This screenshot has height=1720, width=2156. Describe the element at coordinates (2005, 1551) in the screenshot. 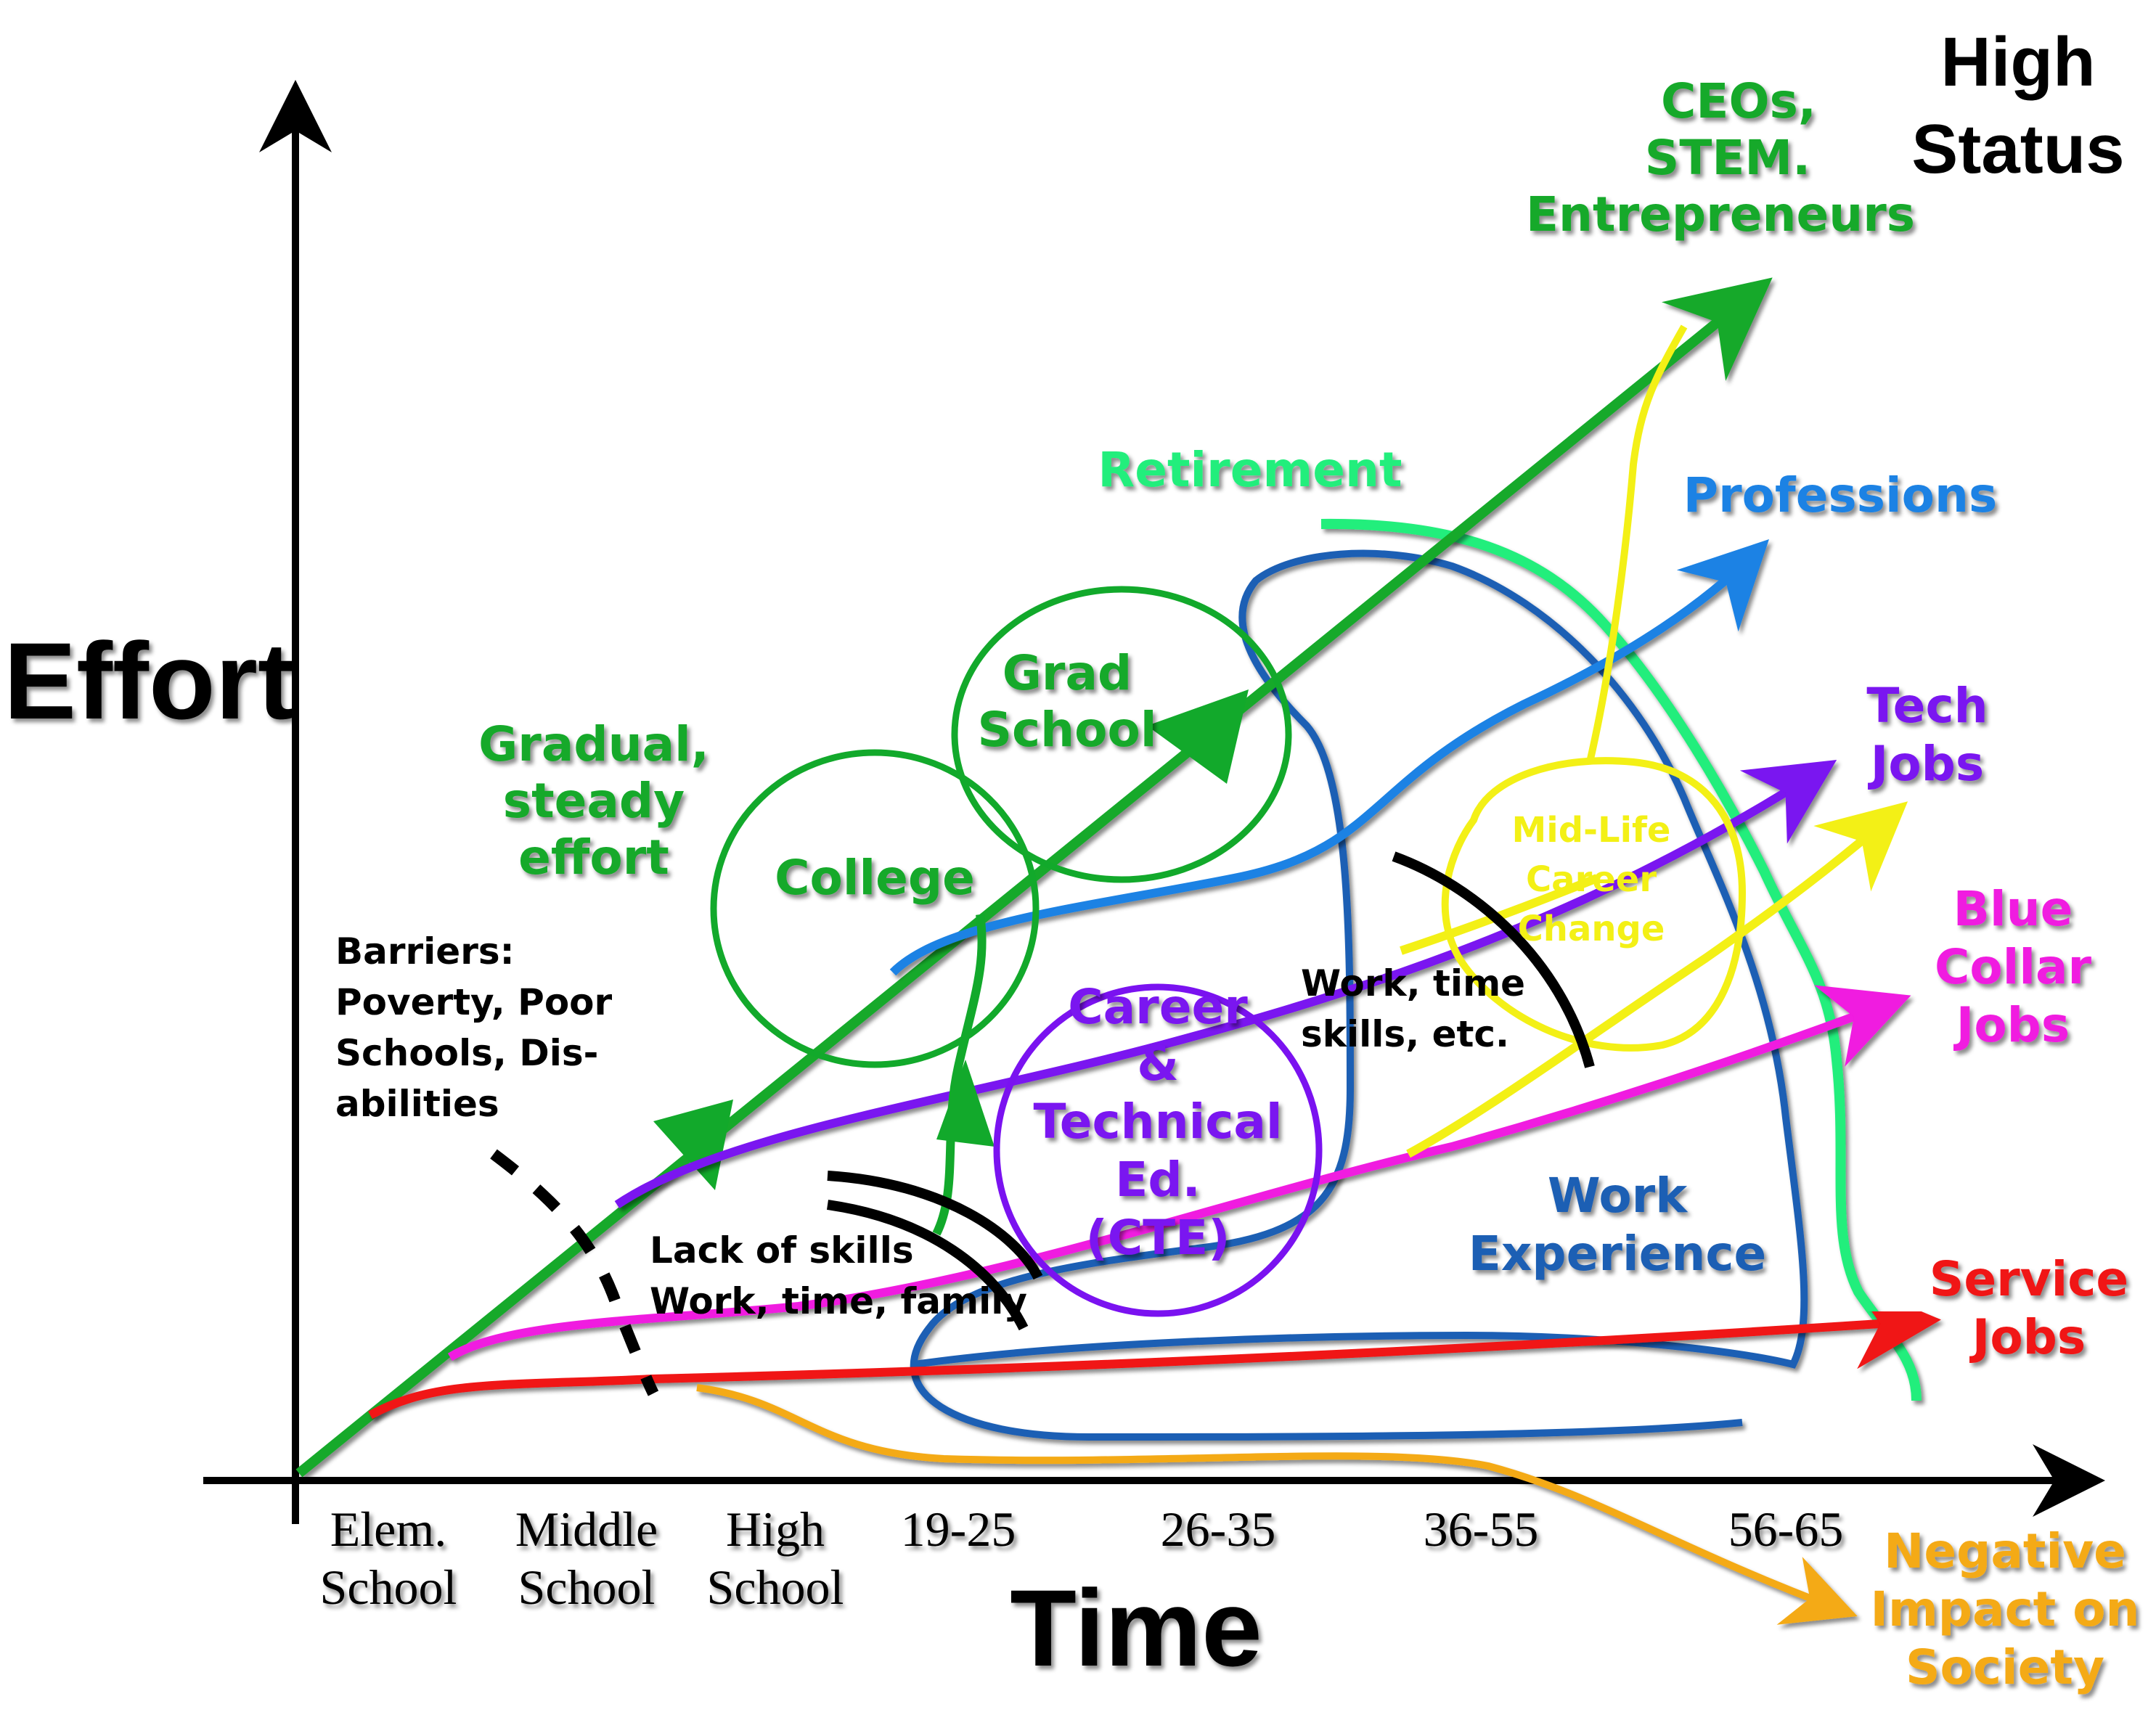

I see `svg-text: Negative` at that location.